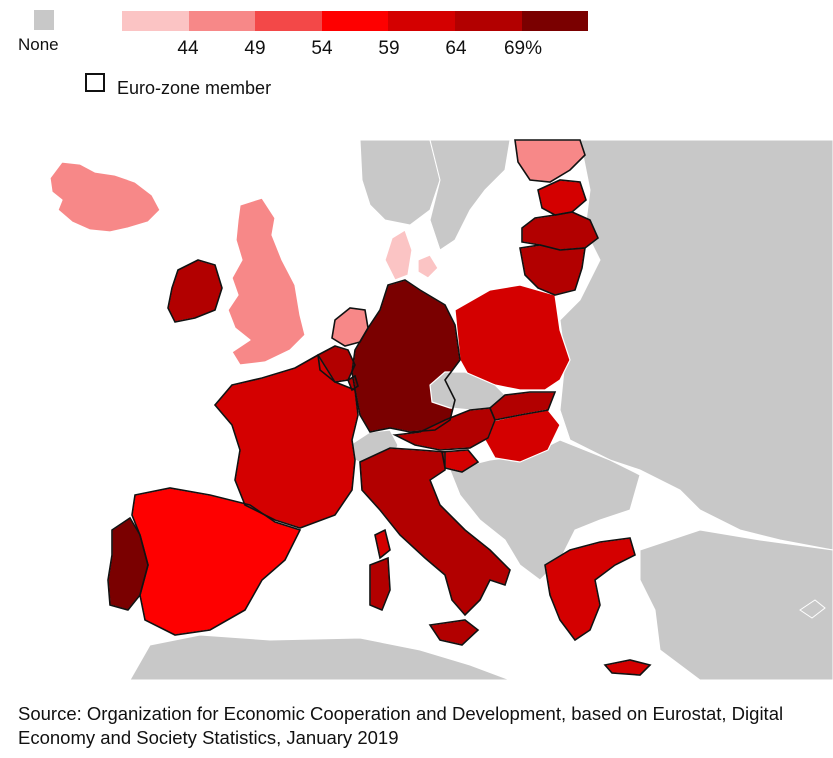  What do you see at coordinates (523, 406) in the screenshot?
I see `slovakia-euro-outline` at bounding box center [523, 406].